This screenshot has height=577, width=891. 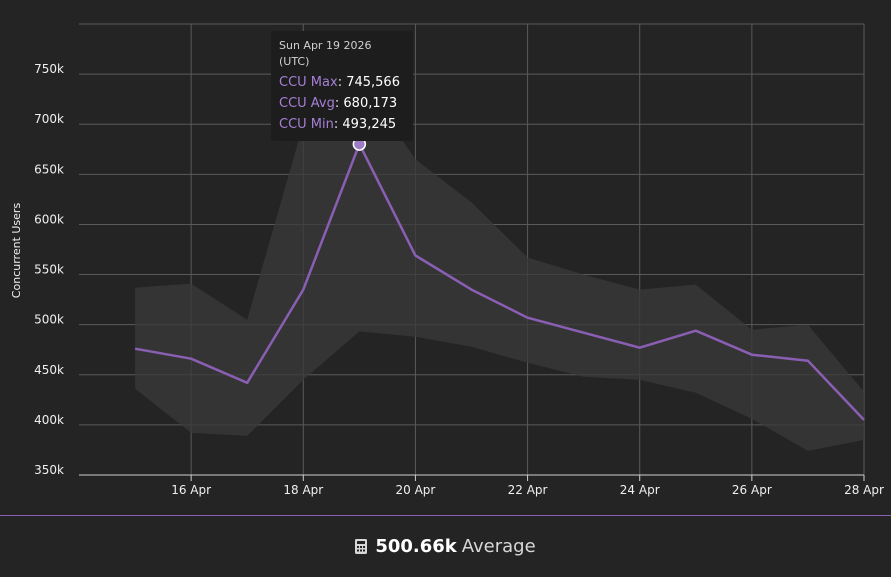 What do you see at coordinates (528, 490) in the screenshot?
I see `x-tick-label: 22 Apr` at bounding box center [528, 490].